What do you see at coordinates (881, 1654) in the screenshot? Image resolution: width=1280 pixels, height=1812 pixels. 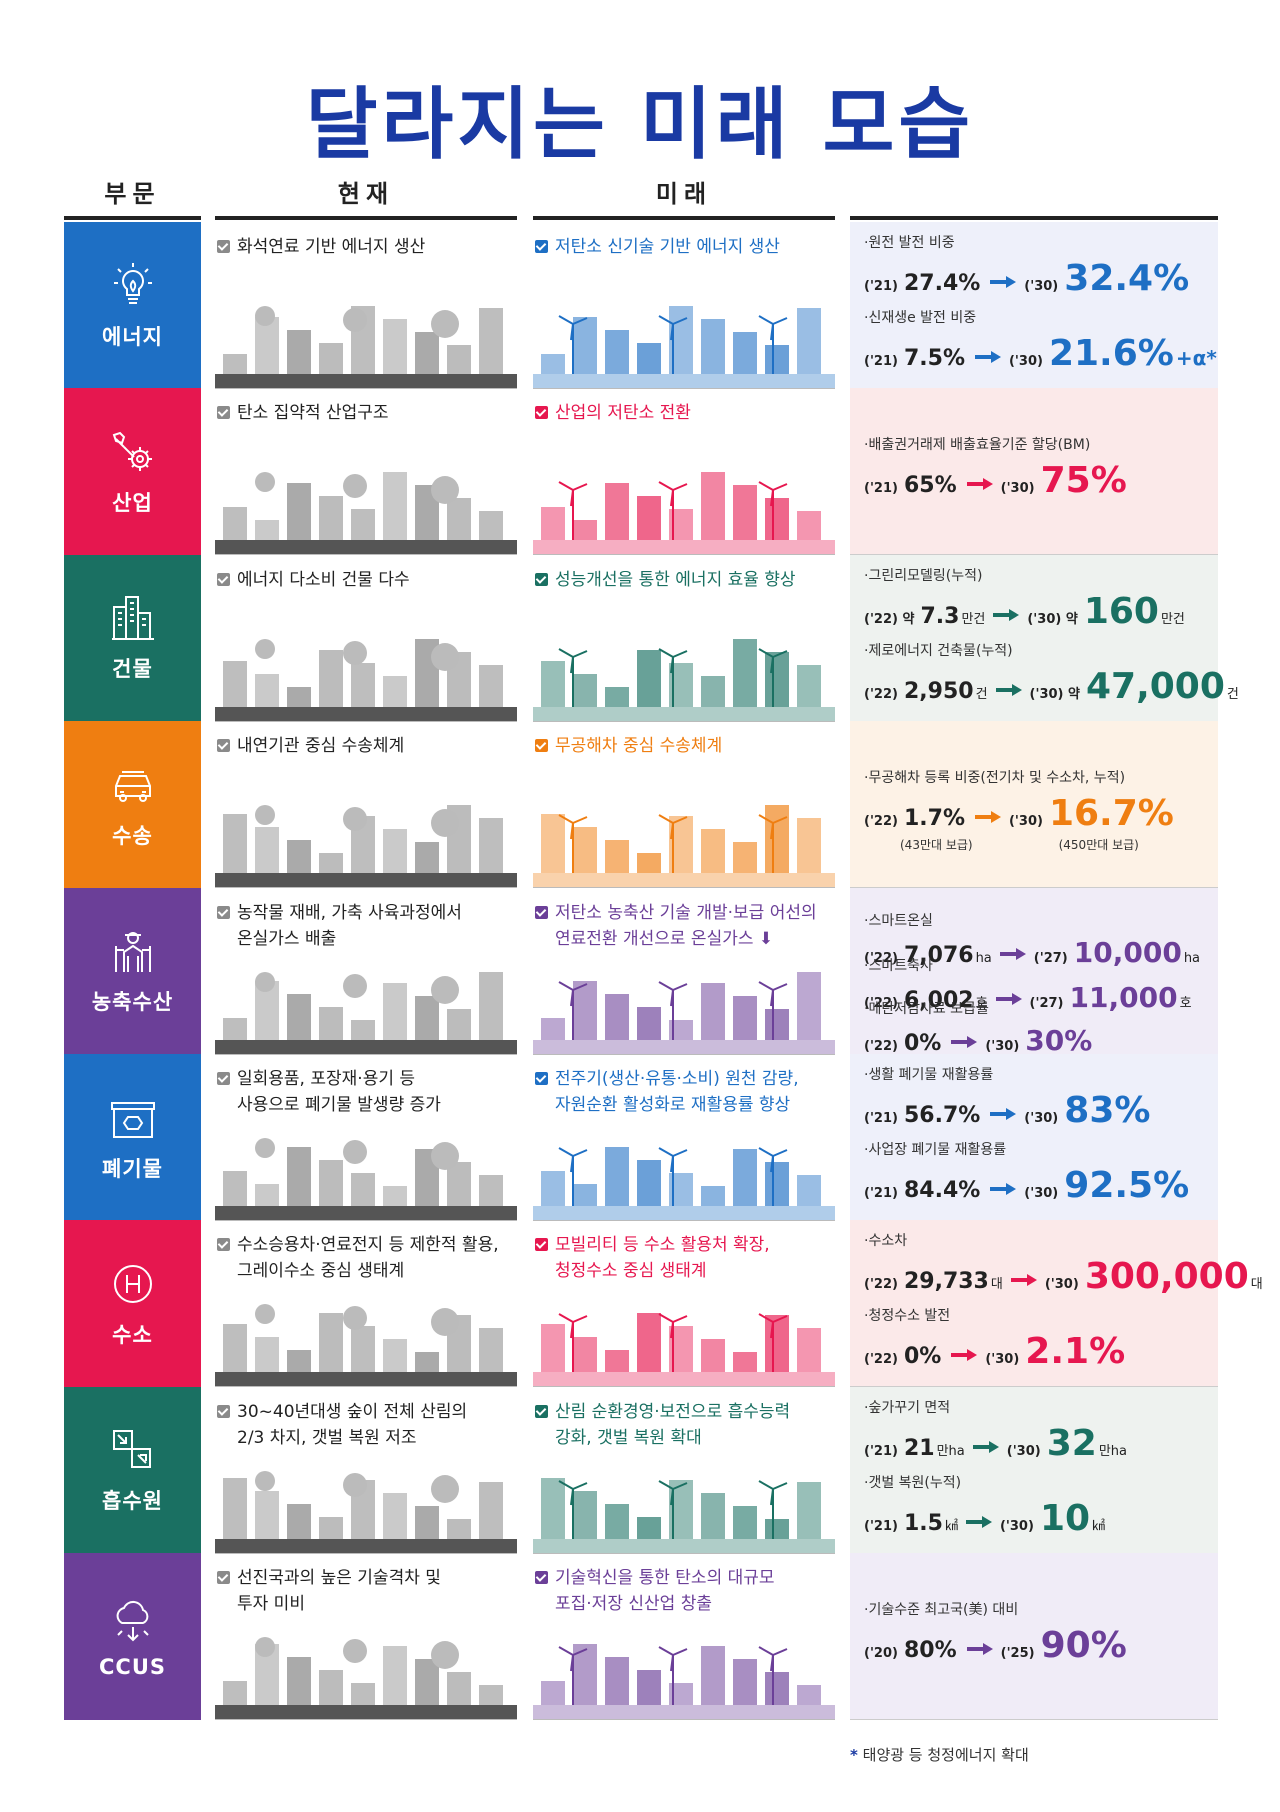 I see `stat-year-from: ('20)` at bounding box center [881, 1654].